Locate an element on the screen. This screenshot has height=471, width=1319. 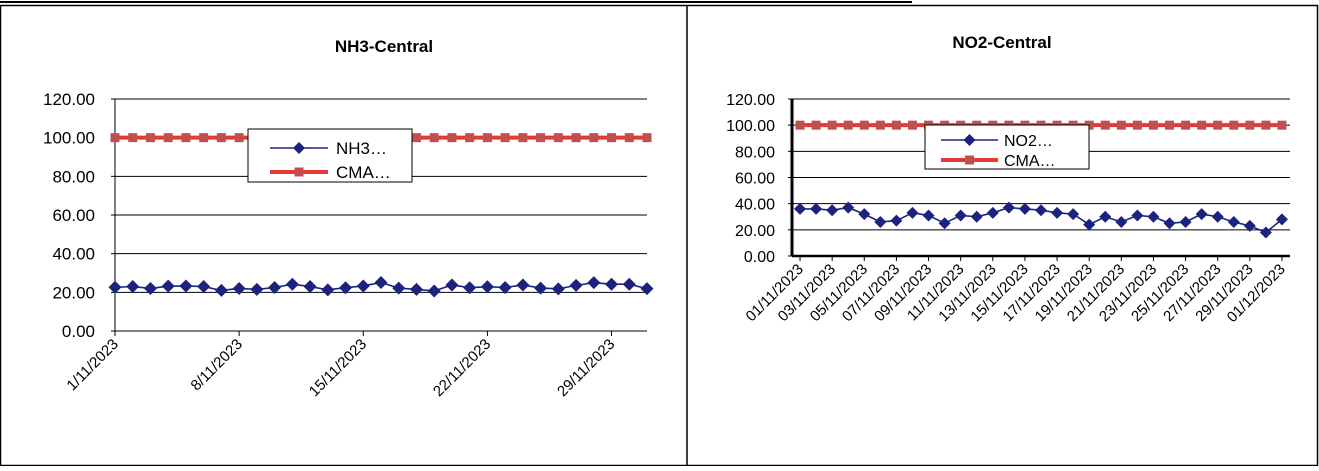
y-tick-label: 0.00 is located at coordinates (78, 331).